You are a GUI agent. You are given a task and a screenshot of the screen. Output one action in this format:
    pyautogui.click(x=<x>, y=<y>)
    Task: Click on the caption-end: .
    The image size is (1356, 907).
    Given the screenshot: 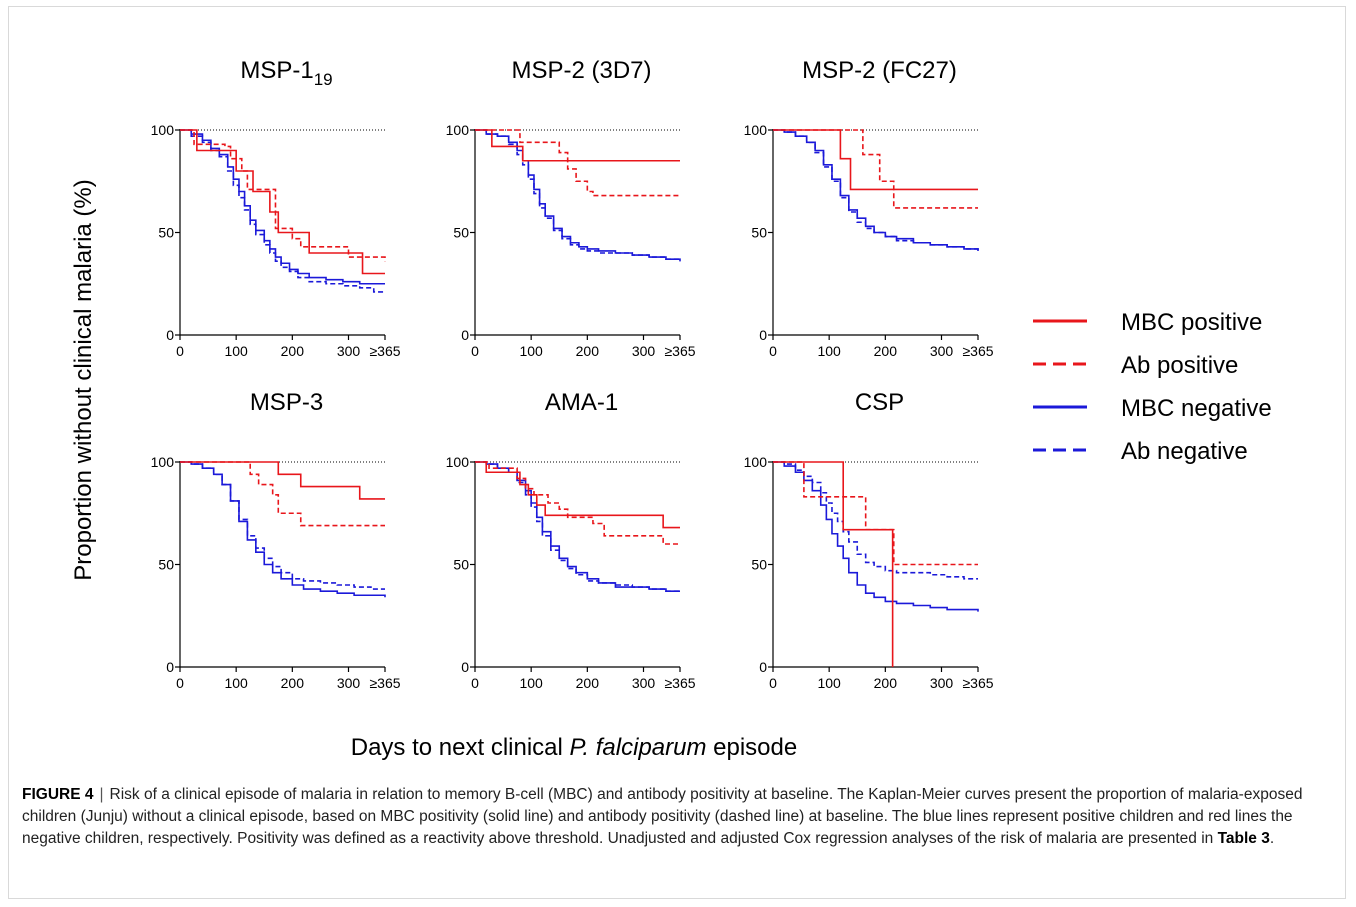 What is the action you would take?
    pyautogui.click(x=1272, y=838)
    